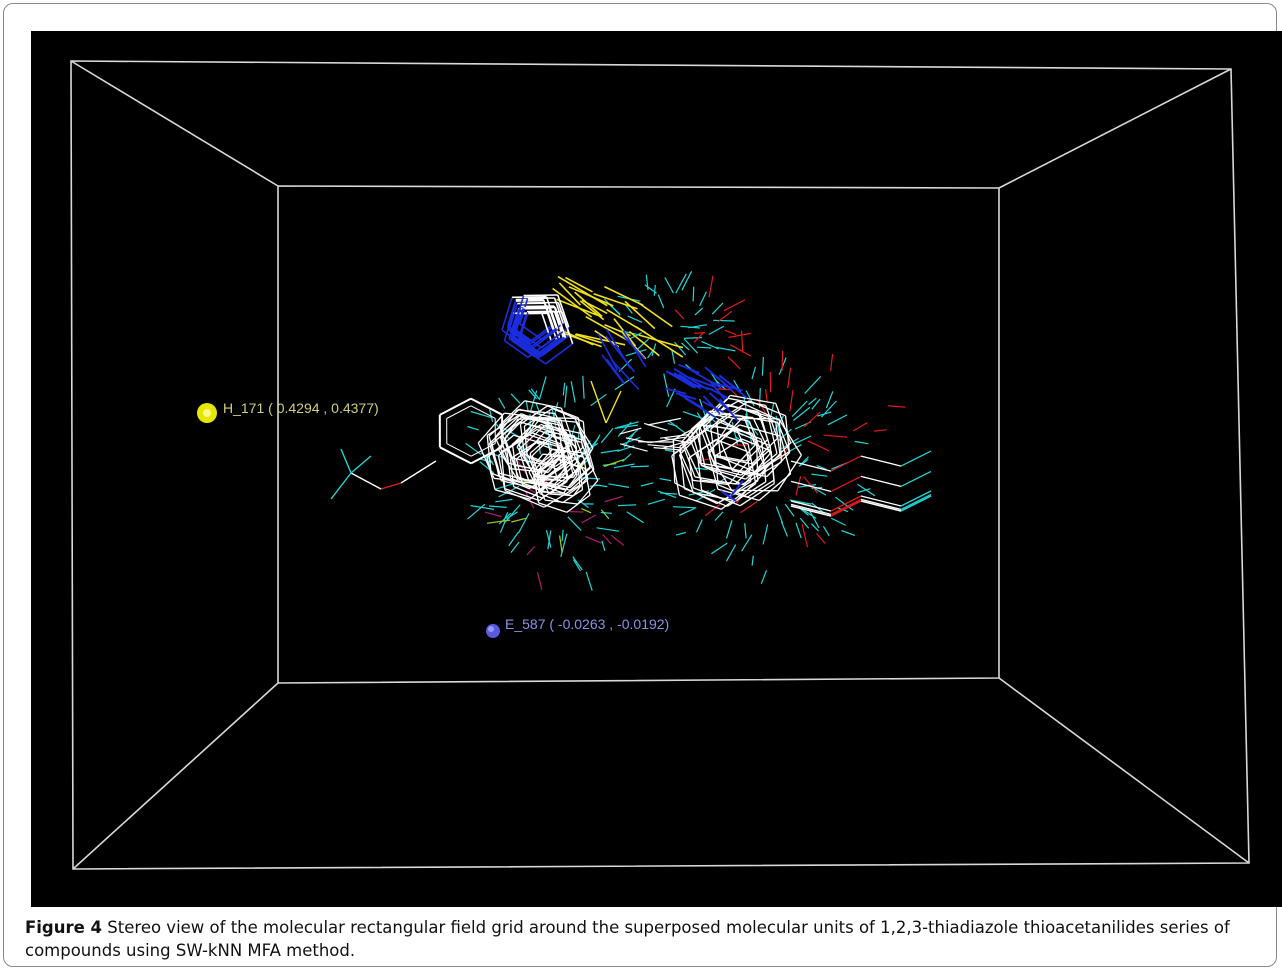 The image size is (1282, 971). Describe the element at coordinates (301, 408) in the screenshot. I see `field-point-h171-label: H_171 ( 0.4294 , 0.4377)` at that location.